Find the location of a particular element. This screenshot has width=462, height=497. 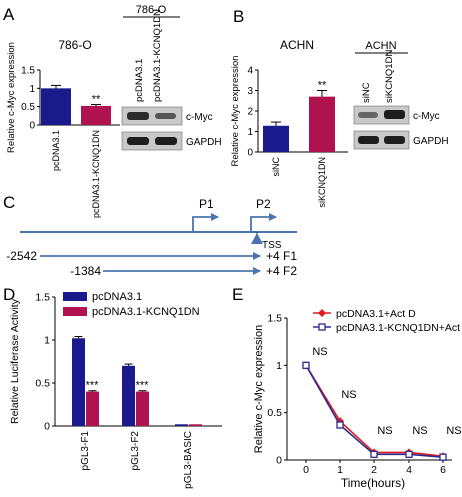

legend-swatch is located at coordinates (75, 311).